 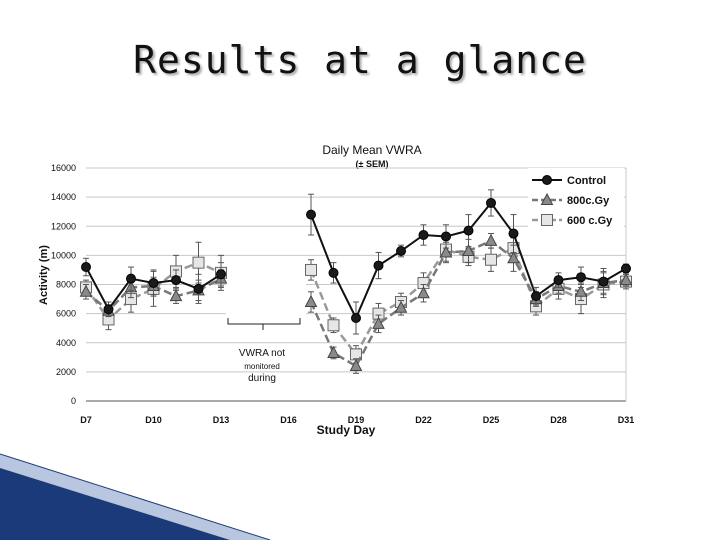 I want to click on x-tick-label: D31, so click(x=626, y=420).